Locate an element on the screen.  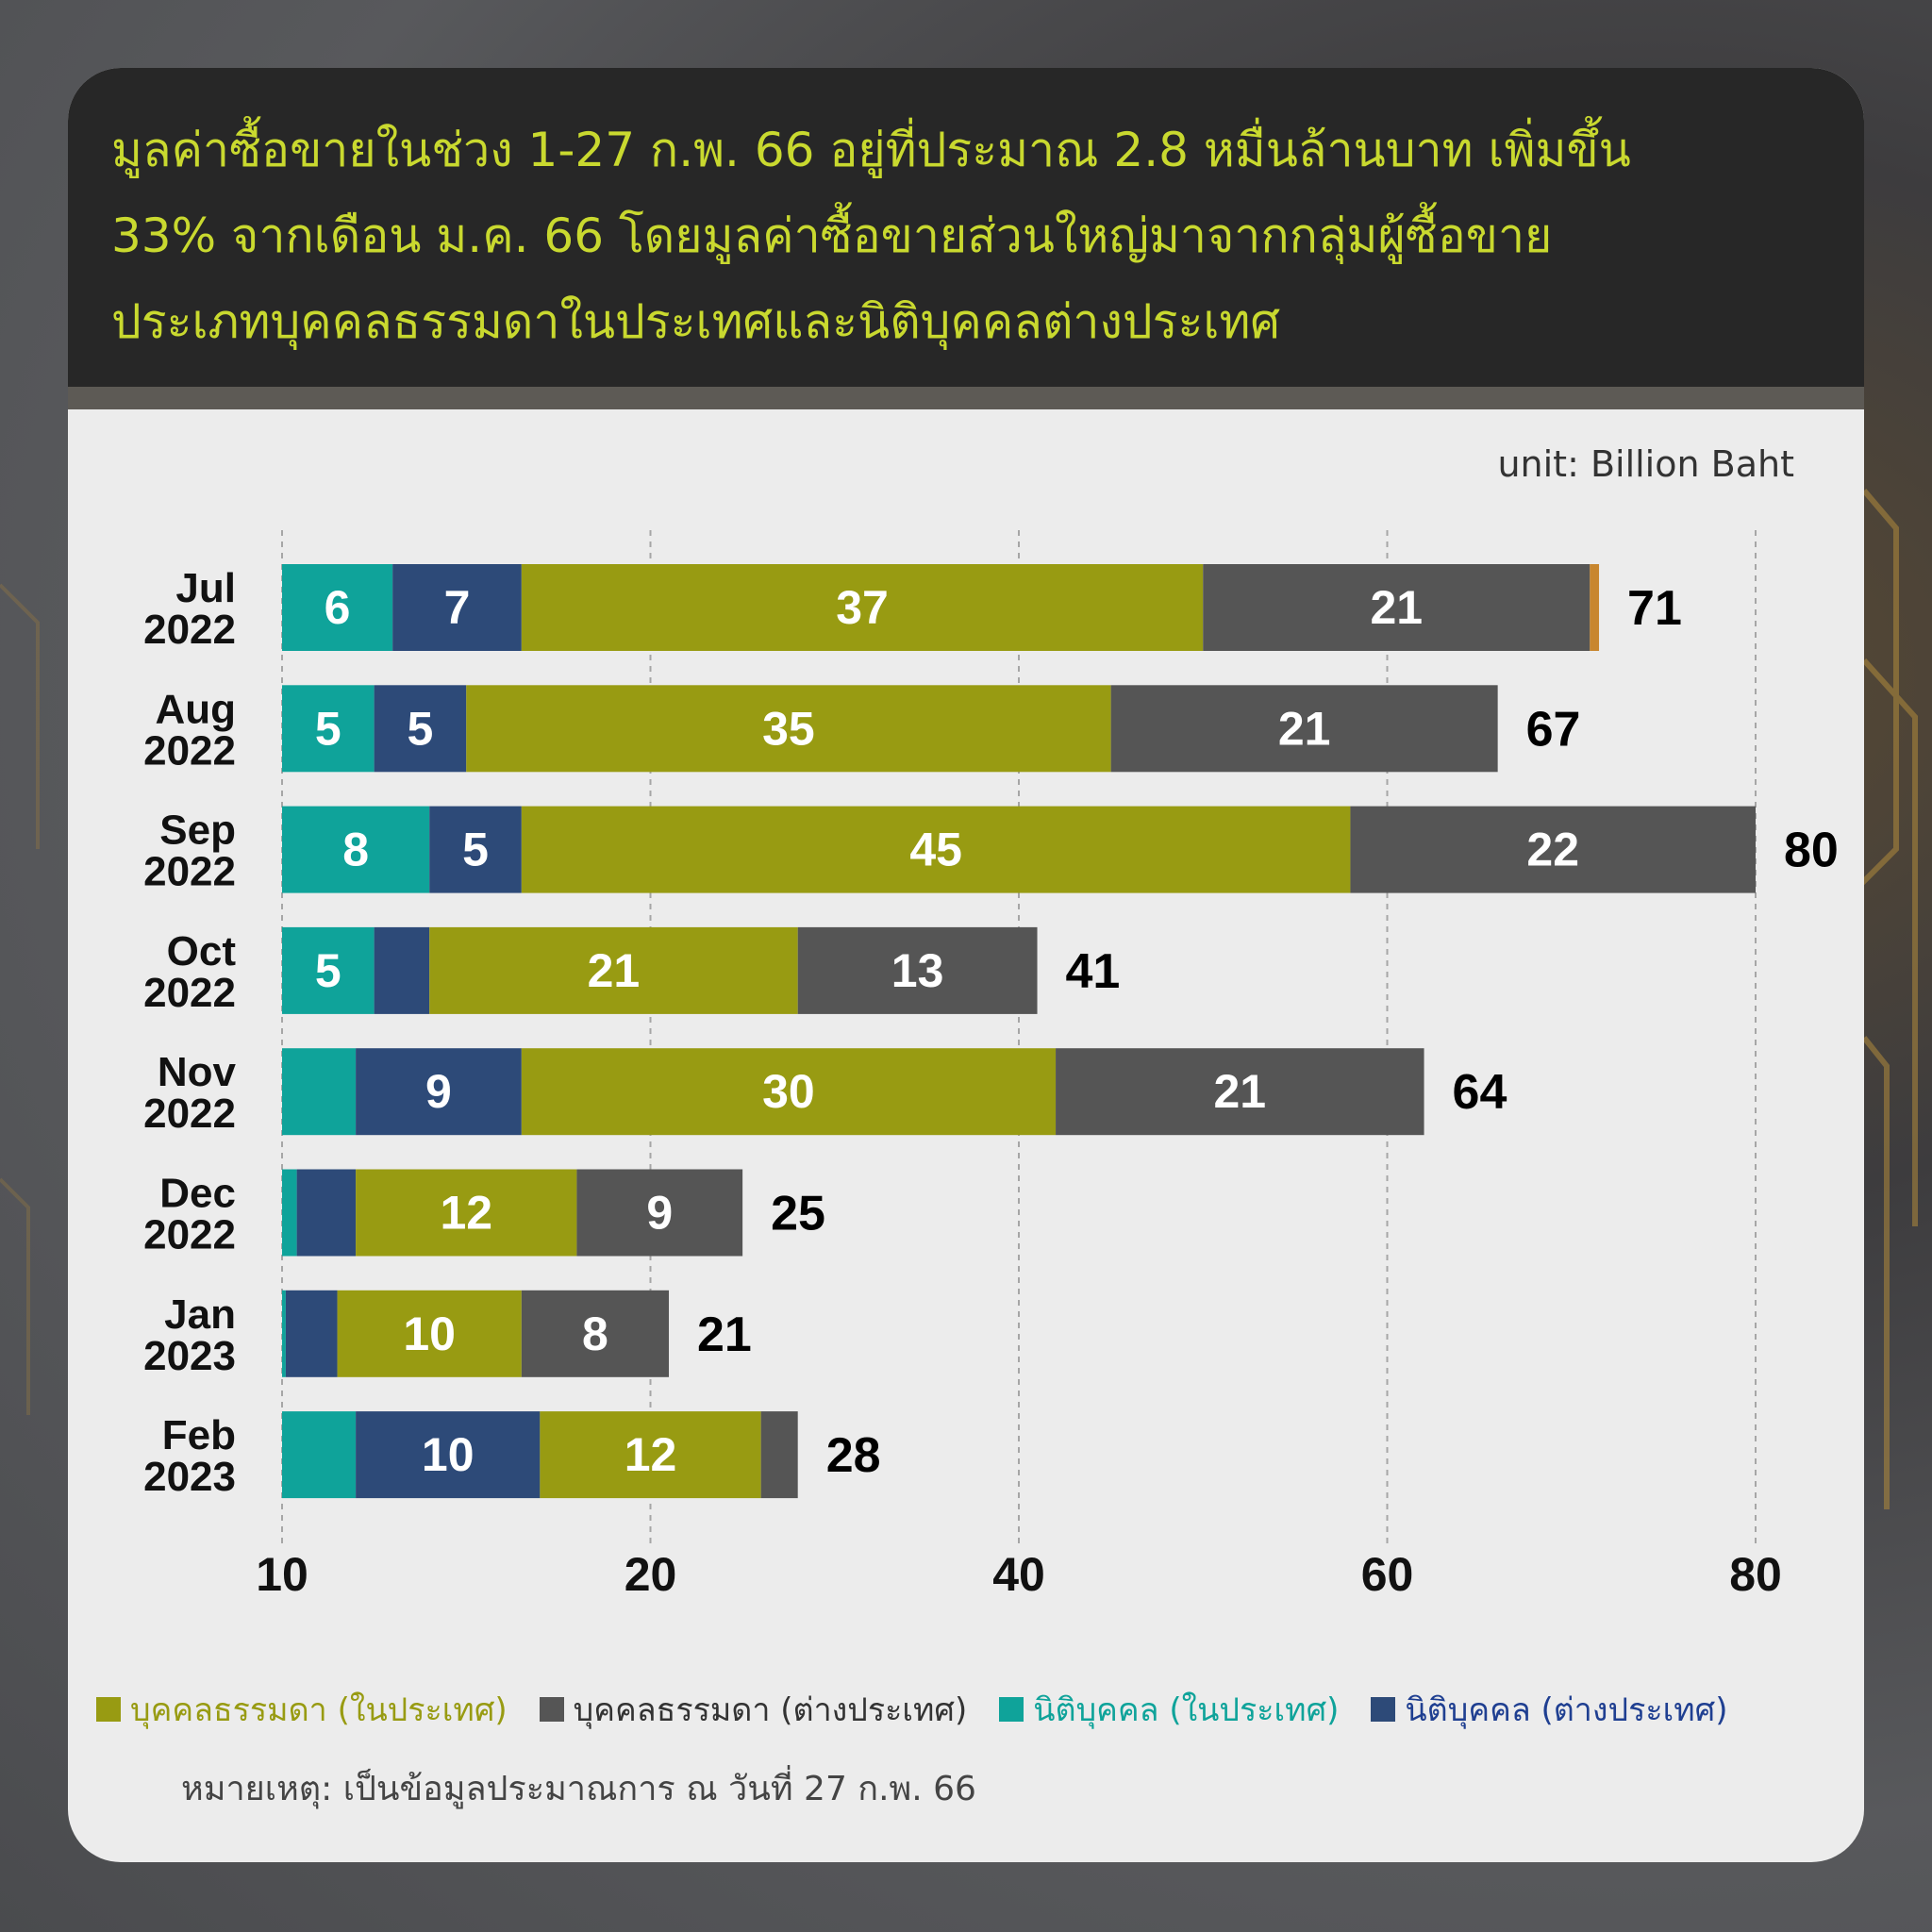
legend-item: นิติบุคคล (ในประเทศ) is located at coordinates (1169, 1709).